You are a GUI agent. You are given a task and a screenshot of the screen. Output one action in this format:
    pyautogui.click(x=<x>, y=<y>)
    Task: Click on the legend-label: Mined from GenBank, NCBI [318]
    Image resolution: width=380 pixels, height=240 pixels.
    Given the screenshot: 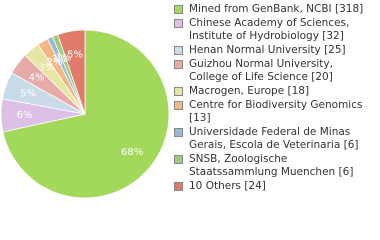 What is the action you would take?
    pyautogui.click(x=276, y=9)
    